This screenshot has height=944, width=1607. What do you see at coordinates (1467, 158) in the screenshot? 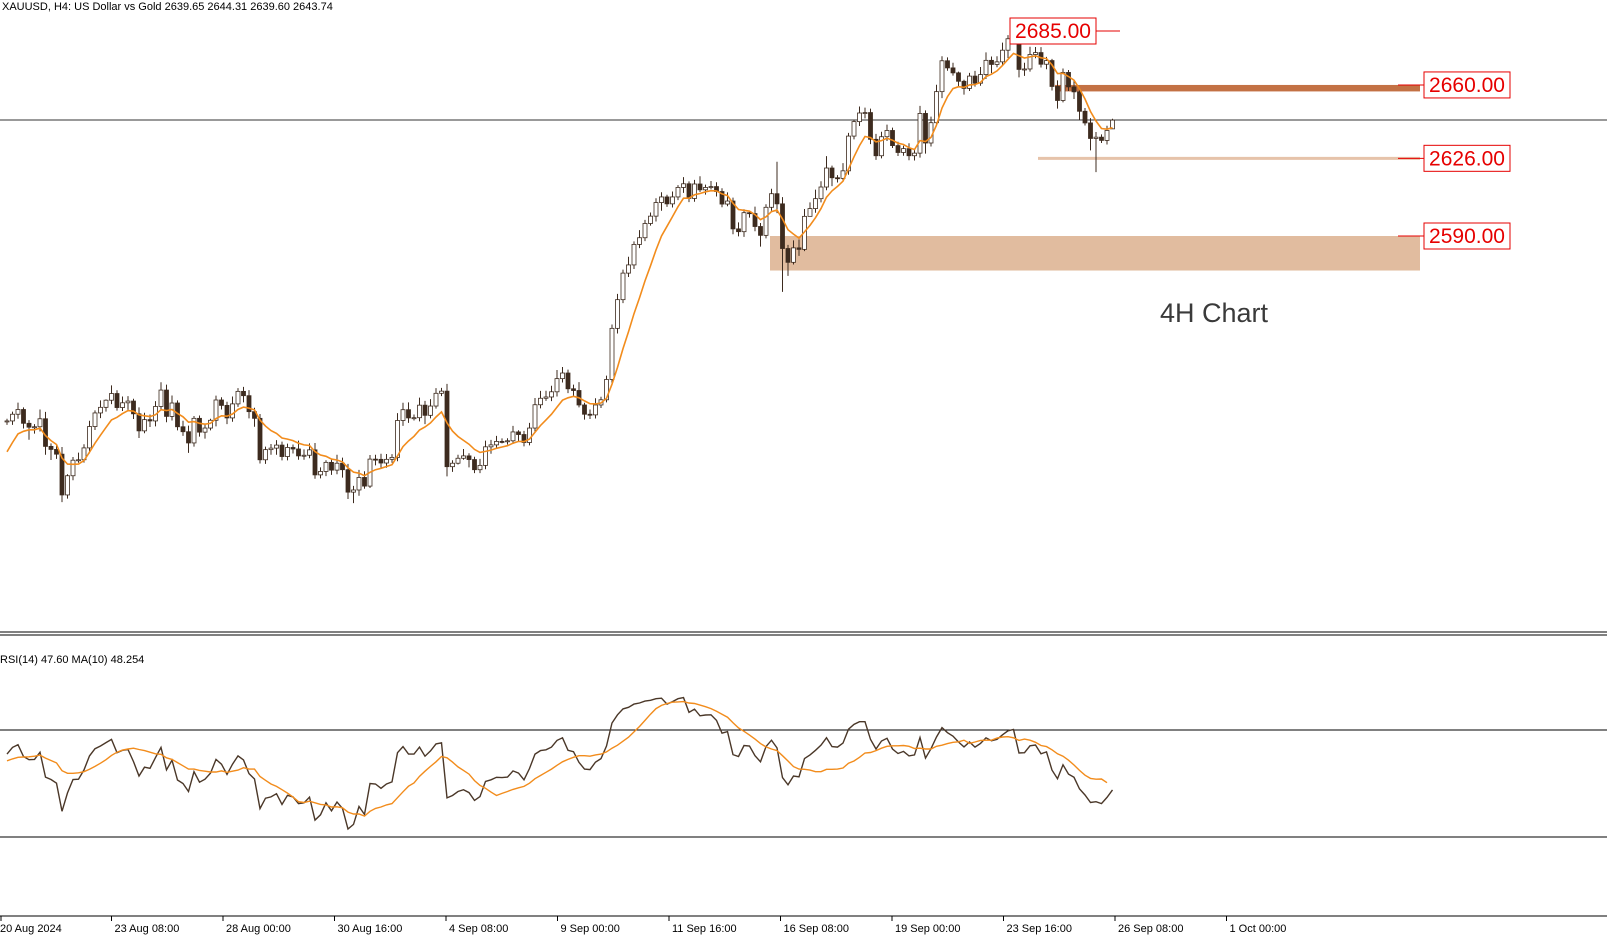
I see `level-2626-00-tag-box` at bounding box center [1467, 158].